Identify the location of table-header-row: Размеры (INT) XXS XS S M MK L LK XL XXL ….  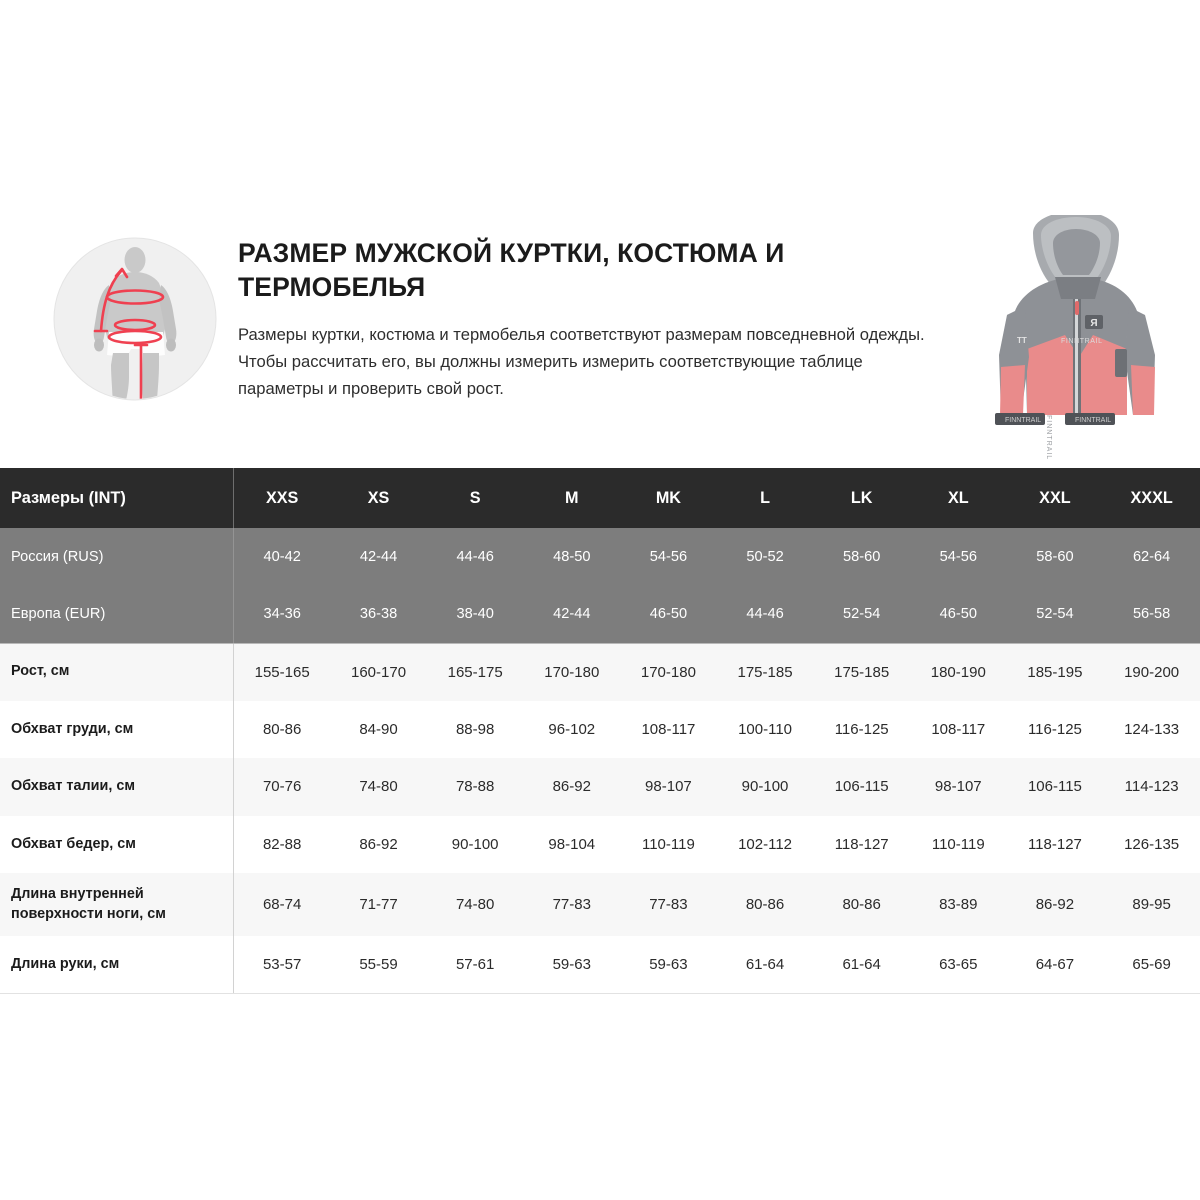
(600, 498).